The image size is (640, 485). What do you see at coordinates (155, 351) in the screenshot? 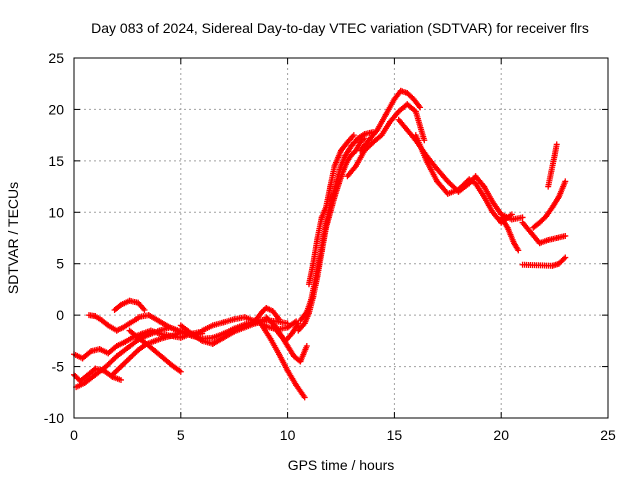
I see `series-track-falling` at bounding box center [155, 351].